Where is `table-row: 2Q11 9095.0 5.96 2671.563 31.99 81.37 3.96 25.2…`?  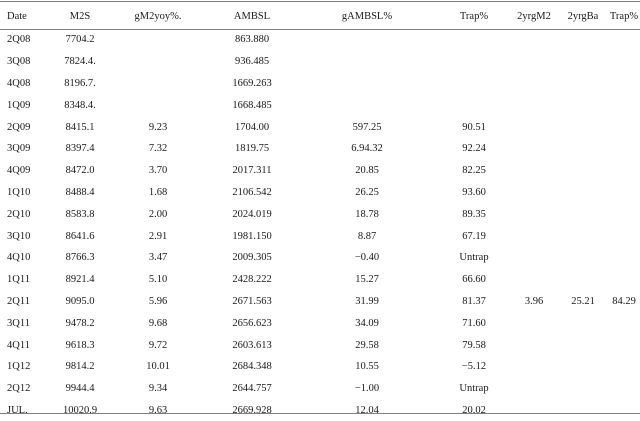 table-row: 2Q11 9095.0 5.96 2671.563 31.99 81.37 3.96 25.2… is located at coordinates (320, 302).